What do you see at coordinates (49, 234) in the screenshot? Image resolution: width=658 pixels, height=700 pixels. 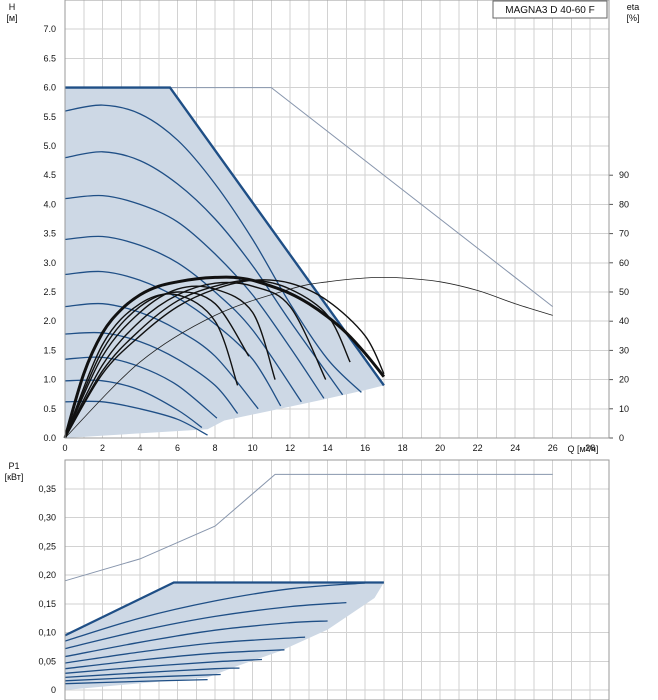 I see `head-tick-label: 3.5` at bounding box center [49, 234].